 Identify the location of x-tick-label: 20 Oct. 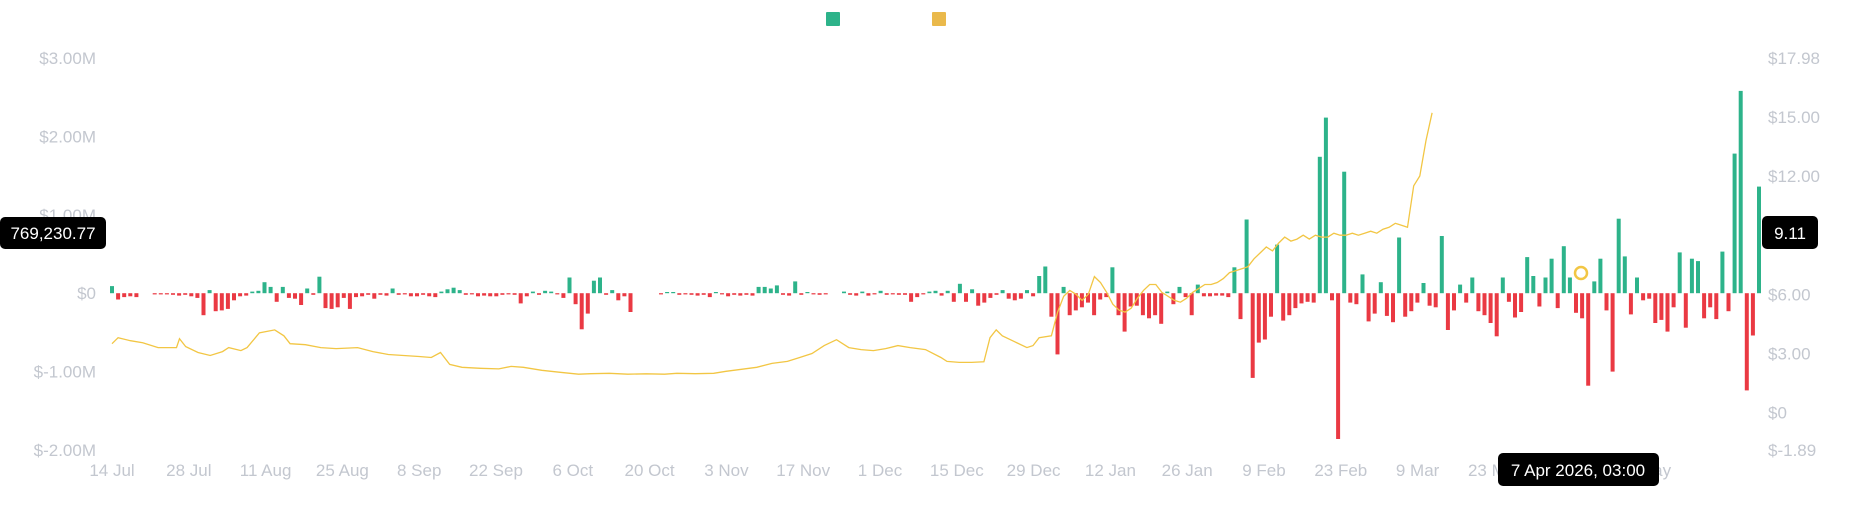
(650, 470).